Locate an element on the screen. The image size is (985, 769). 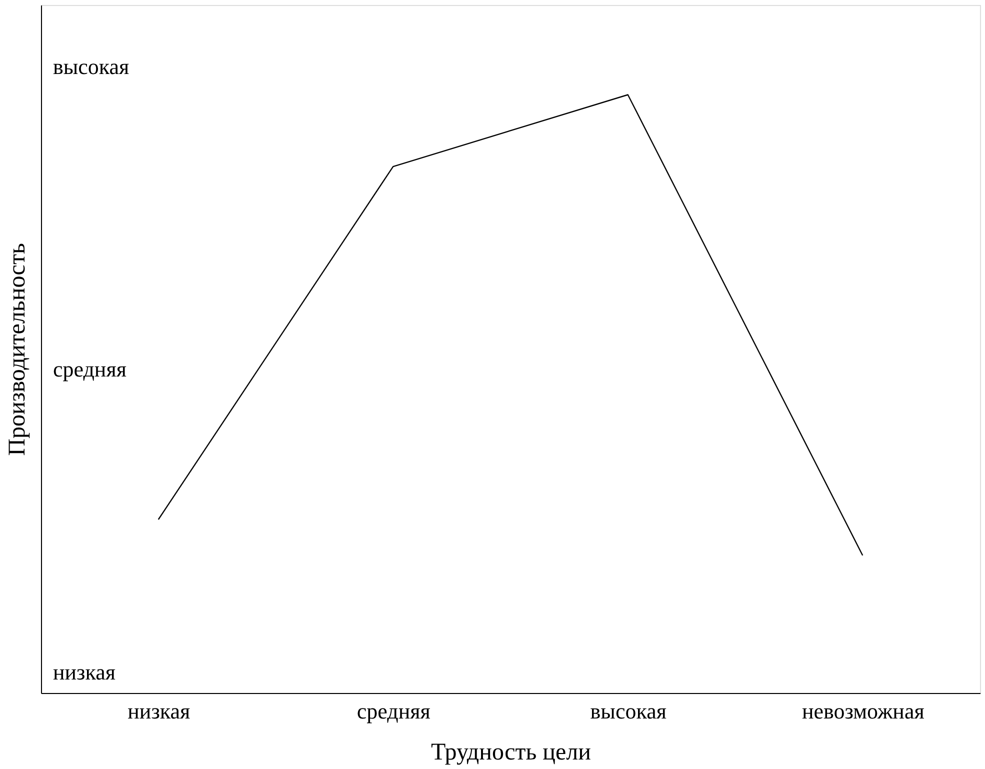
x-tick-label: средняя is located at coordinates (393, 711).